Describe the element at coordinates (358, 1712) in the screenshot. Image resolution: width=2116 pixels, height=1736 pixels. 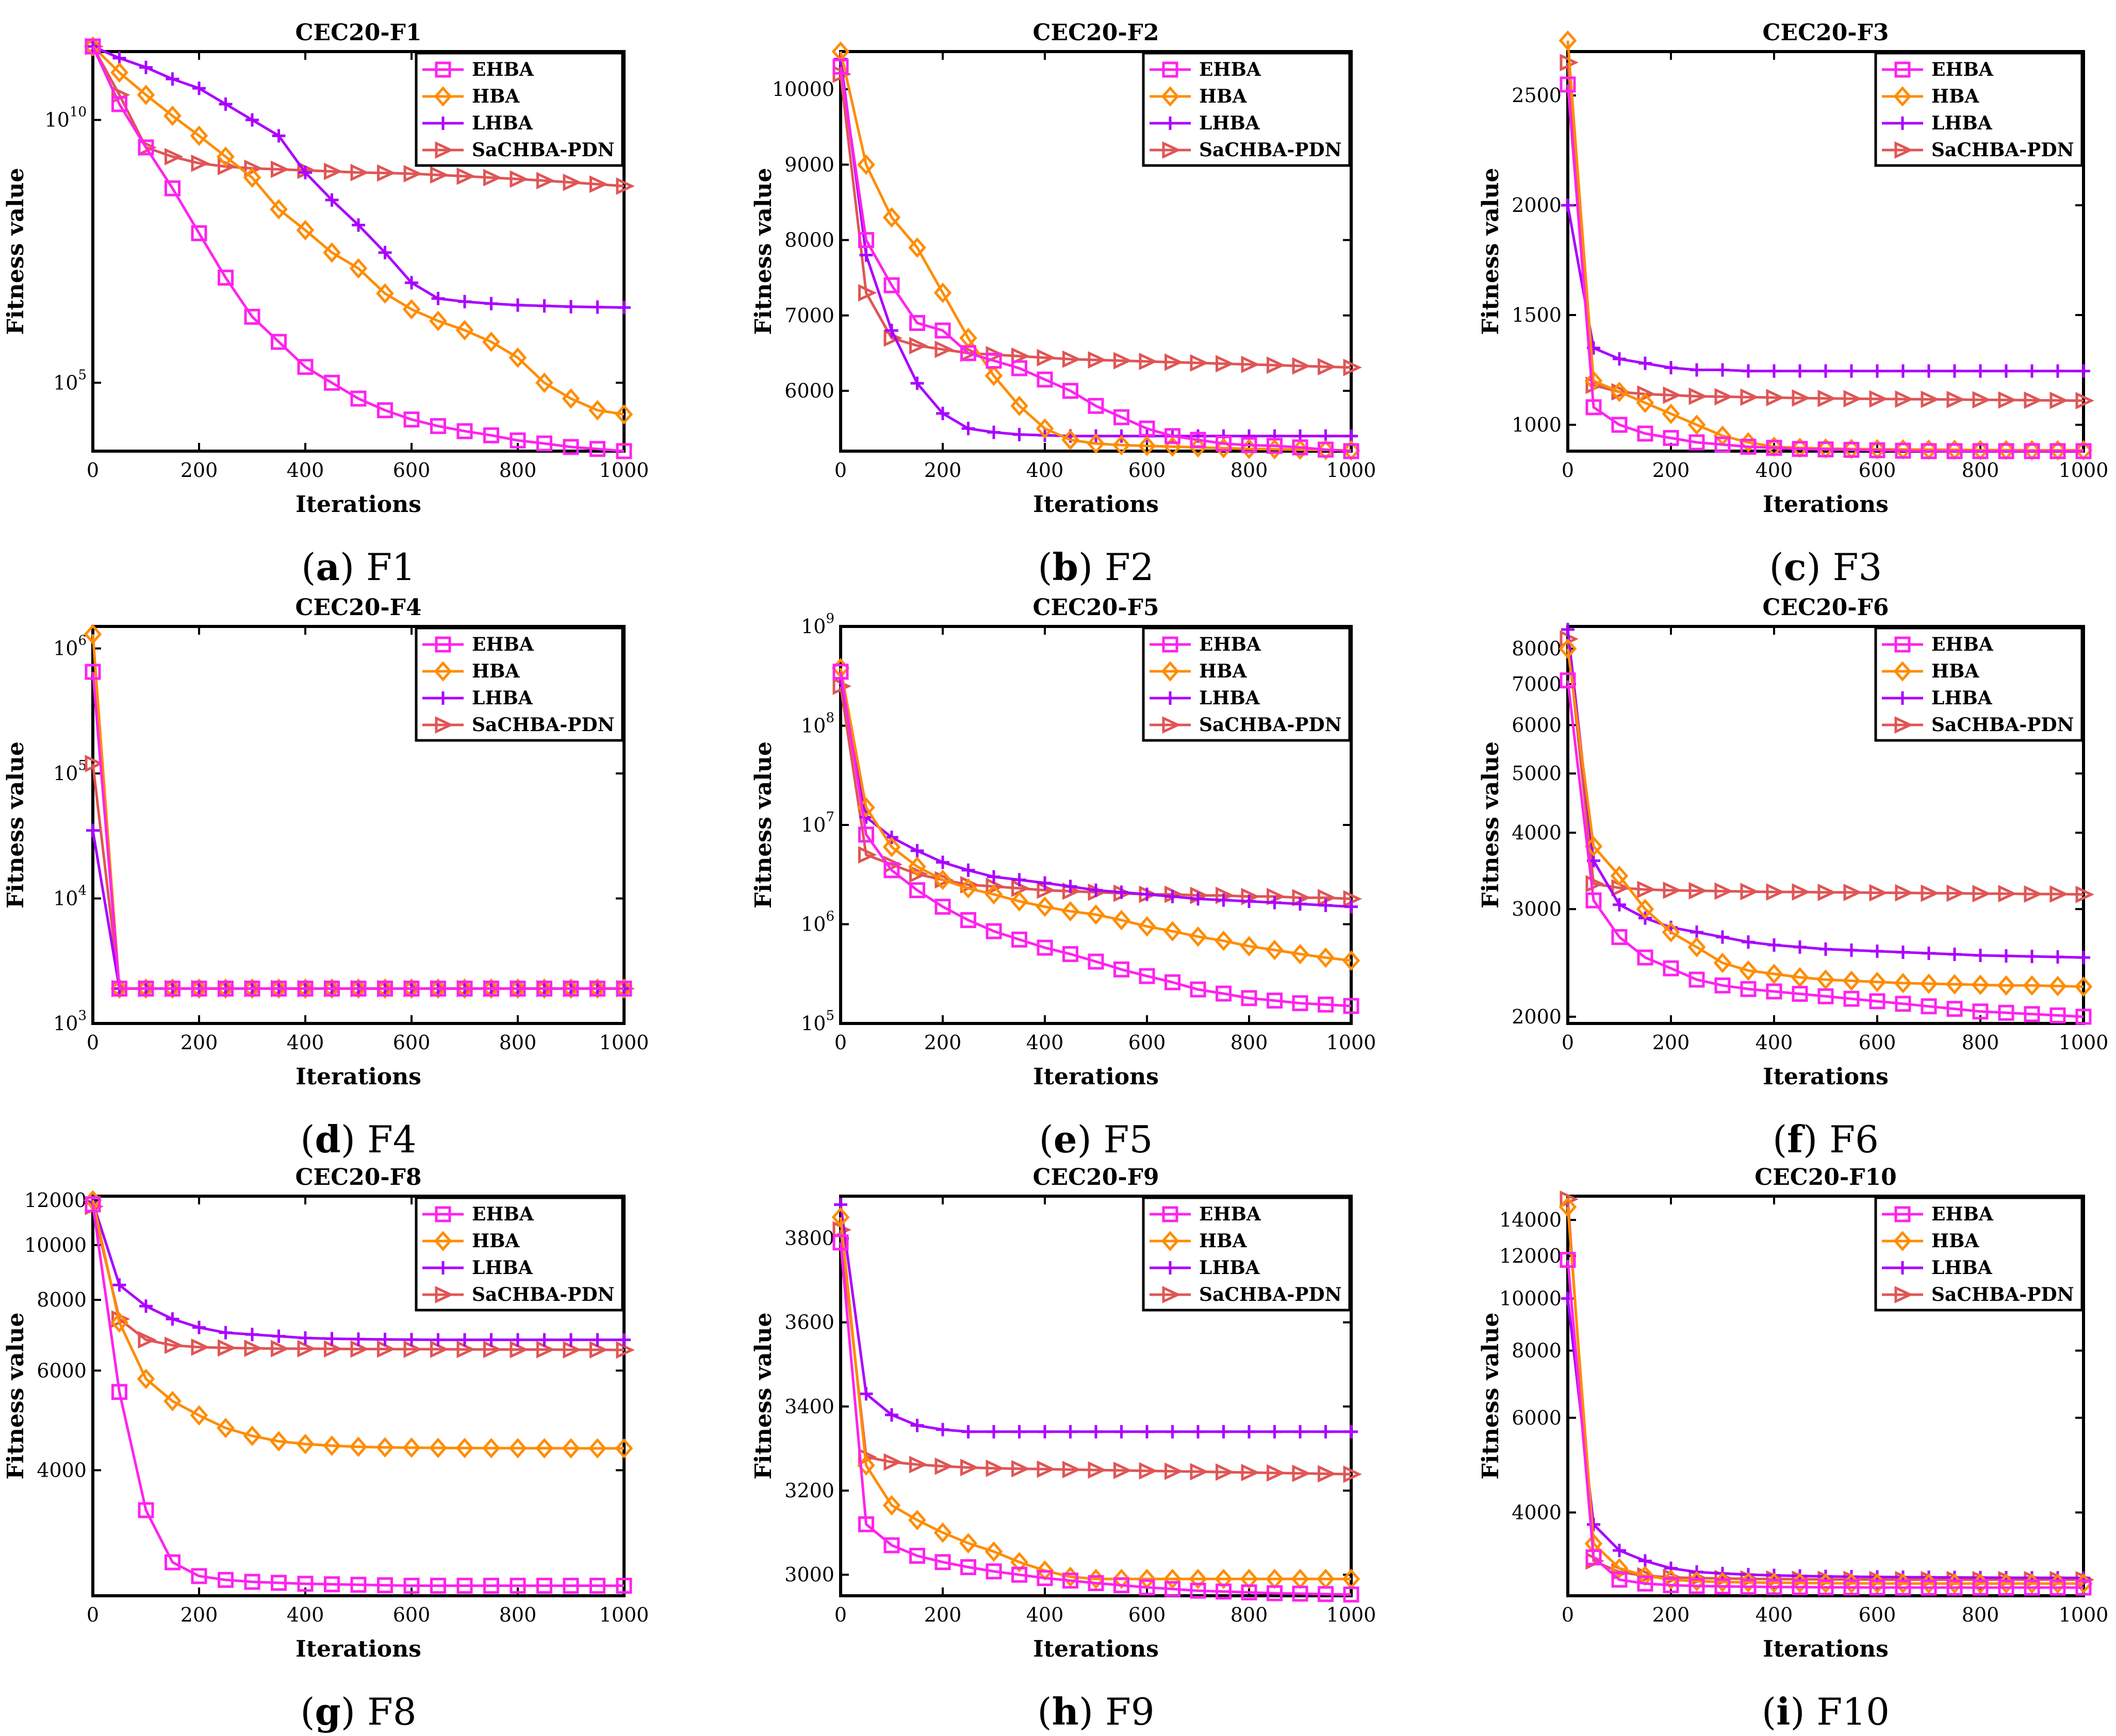
I see `panel-caption: (g) F8` at that location.